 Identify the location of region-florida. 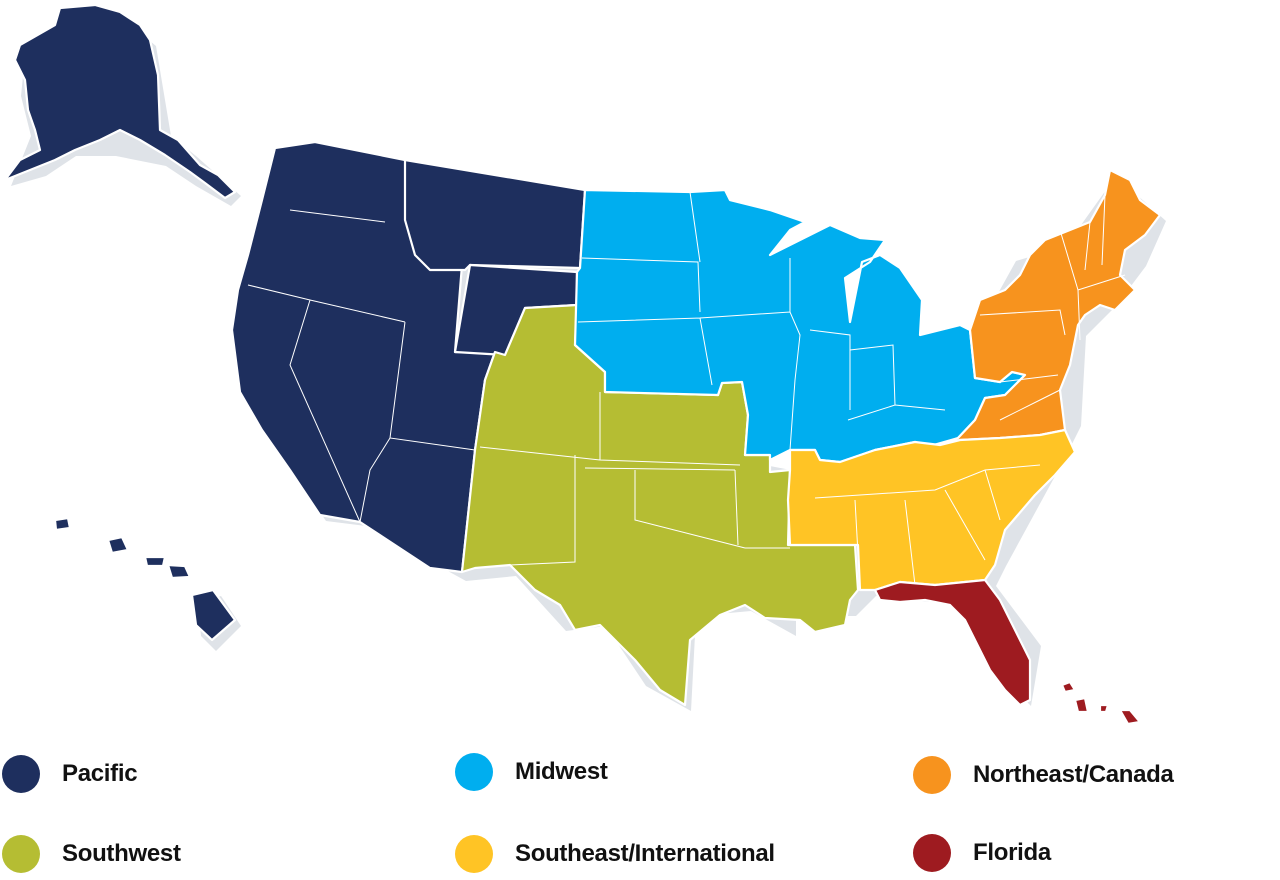
(952, 642).